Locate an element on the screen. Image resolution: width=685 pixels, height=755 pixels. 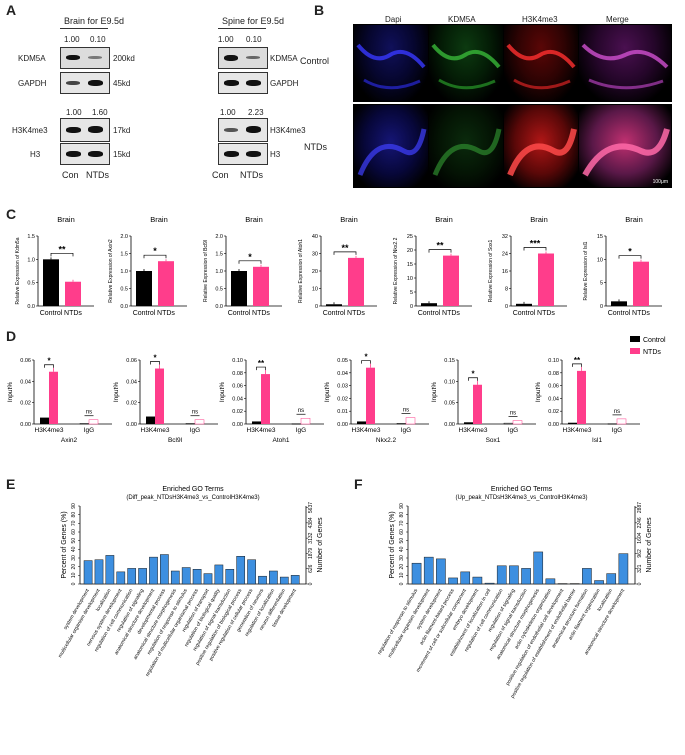
y-tick-label: 25 is located at coordinates (410, 237).